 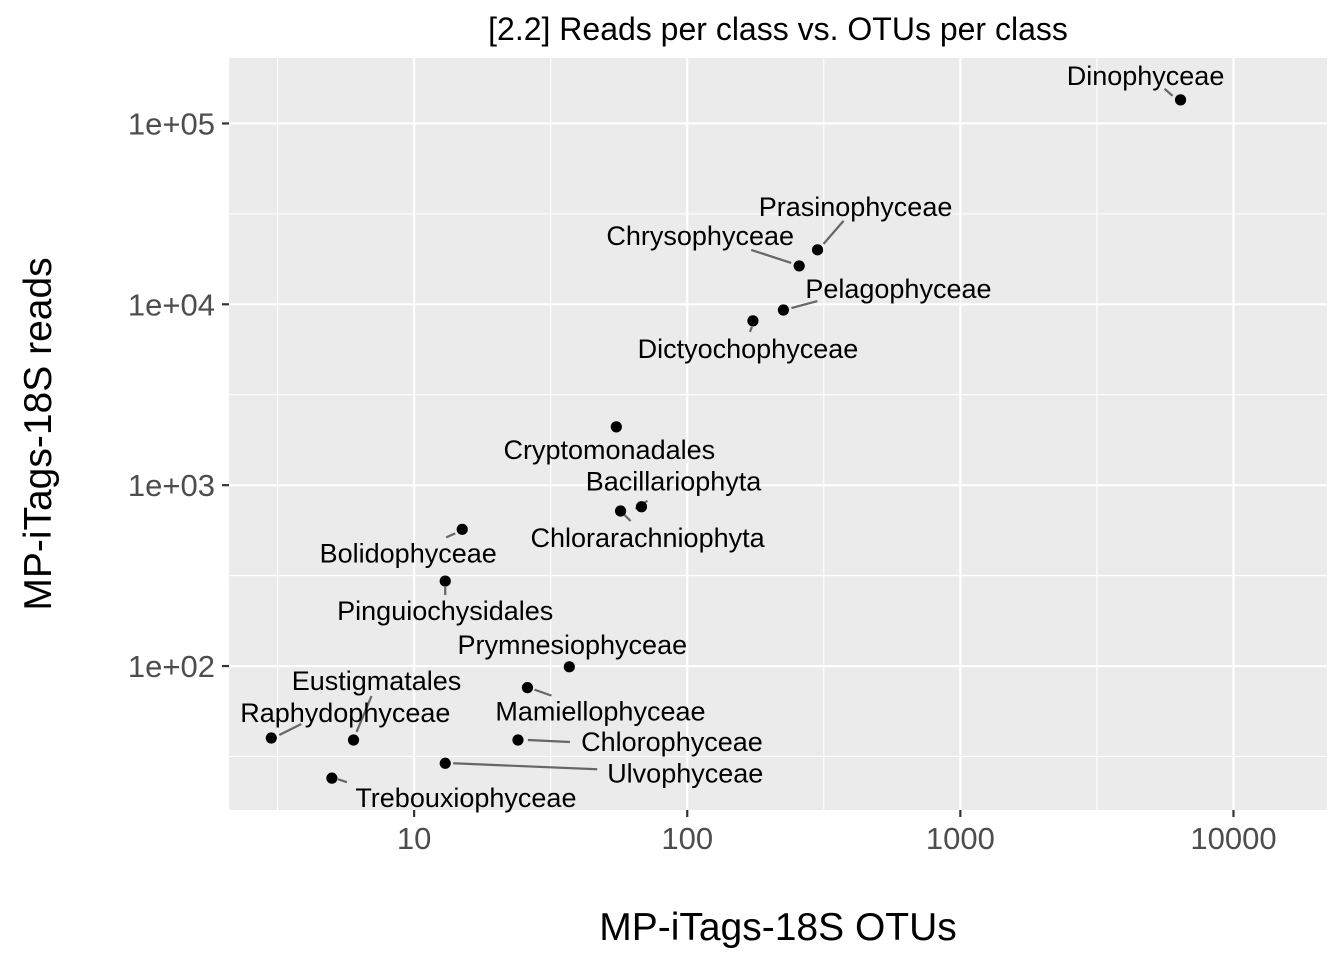 I want to click on point-label: Mamiellophyceae, so click(x=600, y=712).